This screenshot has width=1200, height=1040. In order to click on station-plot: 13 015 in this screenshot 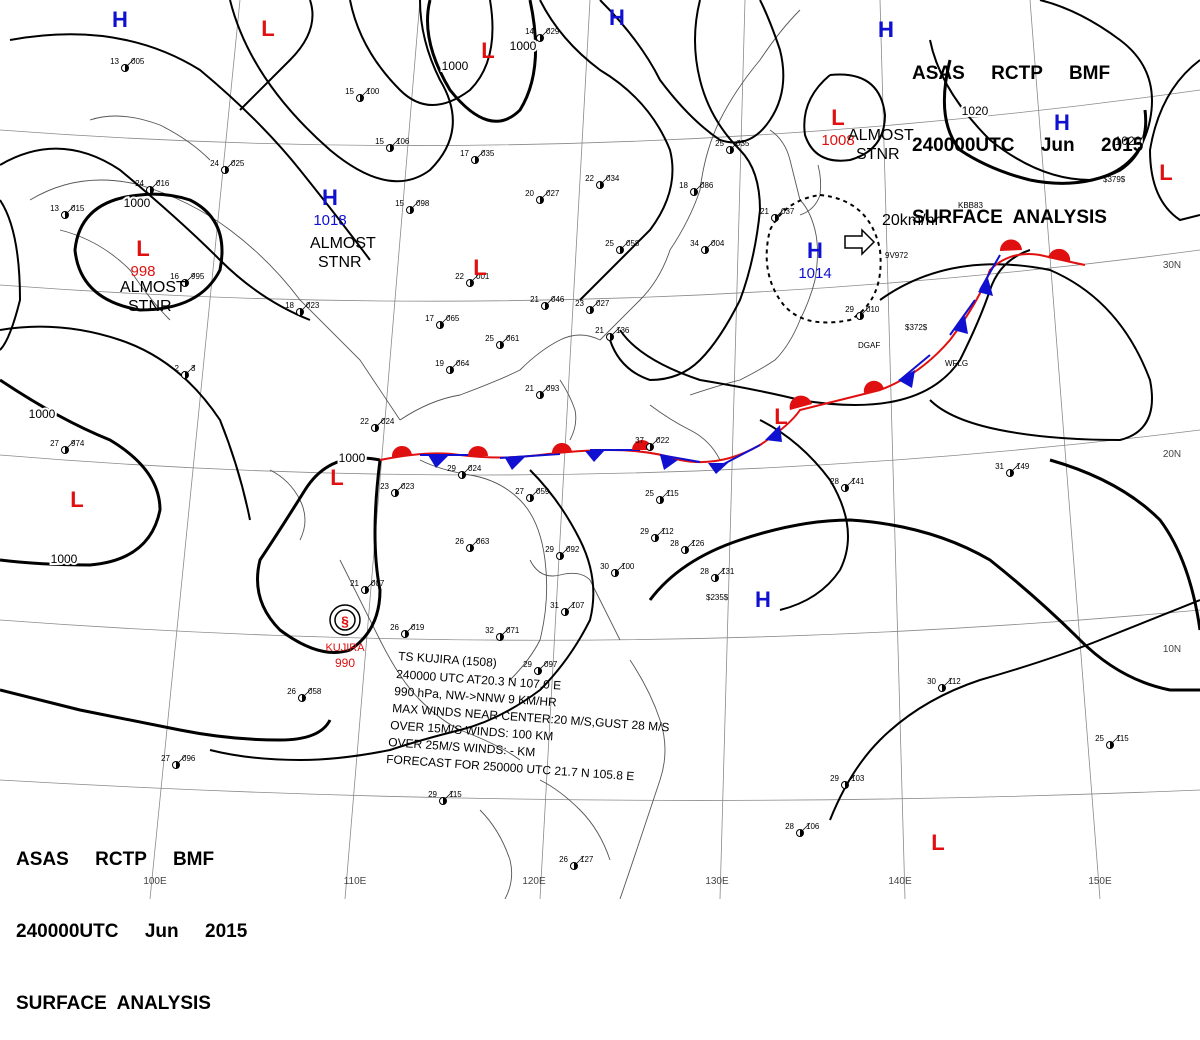, I will do `click(67, 211)`.